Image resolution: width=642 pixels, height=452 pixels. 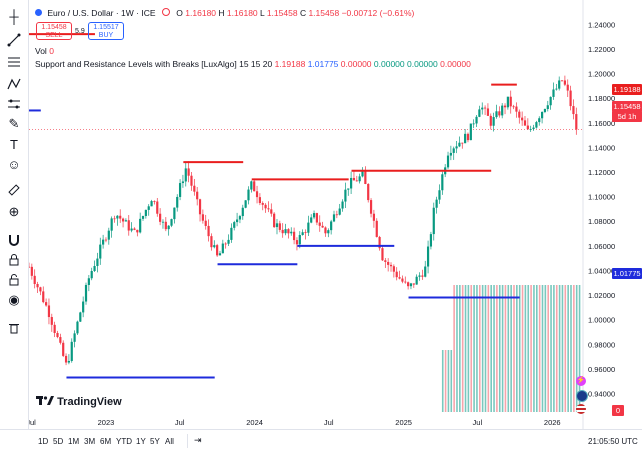 I want to click on y-tick-label: 0.94000, so click(x=601, y=394).